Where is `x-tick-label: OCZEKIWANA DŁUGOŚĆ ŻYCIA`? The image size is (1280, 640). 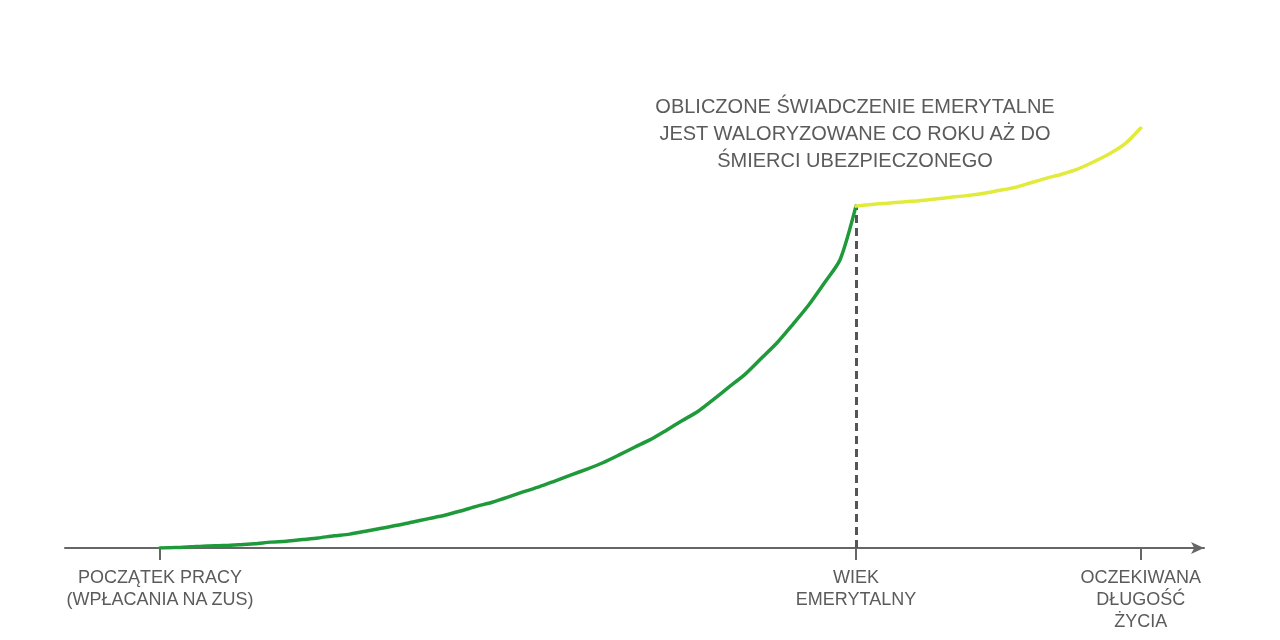
x-tick-label: OCZEKIWANA DŁUGOŚĆ ŻYCIA is located at coordinates (1140, 599).